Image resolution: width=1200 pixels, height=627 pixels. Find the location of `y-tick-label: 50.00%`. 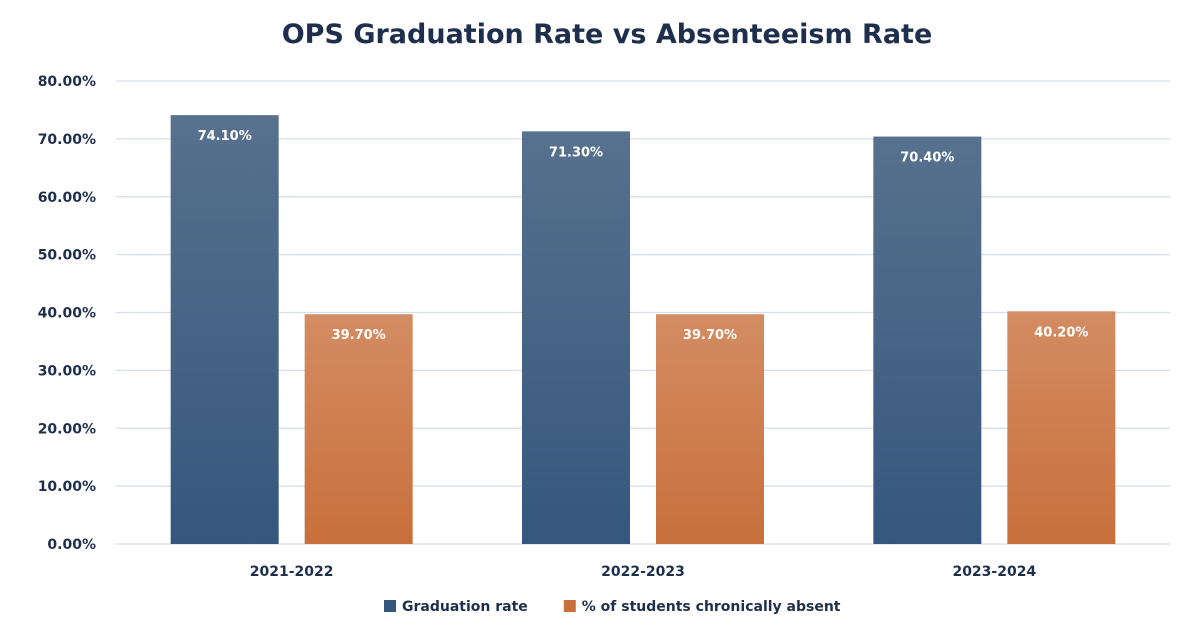

y-tick-label: 50.00% is located at coordinates (67, 256).